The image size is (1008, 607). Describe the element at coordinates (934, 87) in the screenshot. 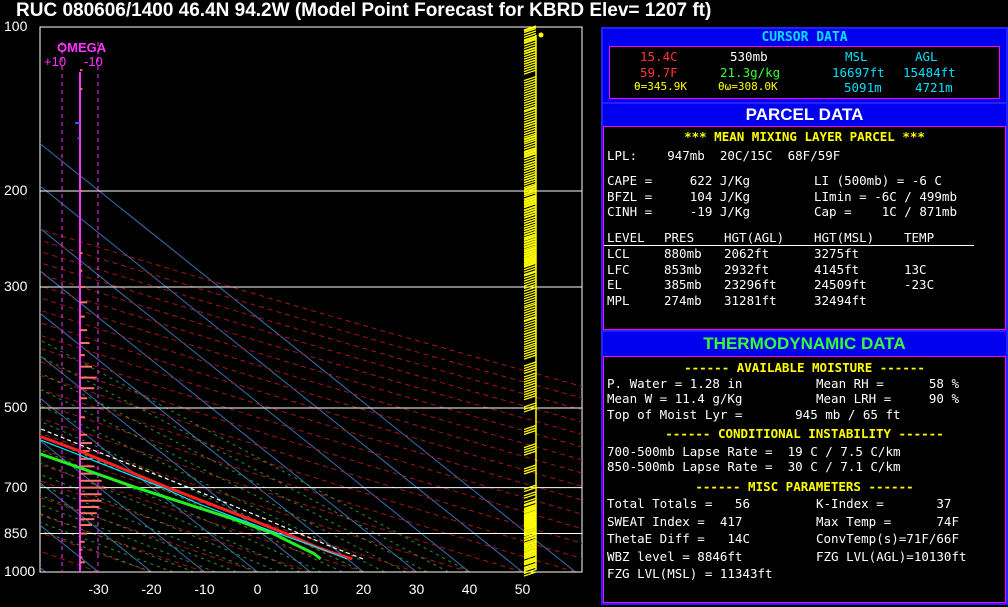

I see `cursor-agl-m: 4721m` at that location.